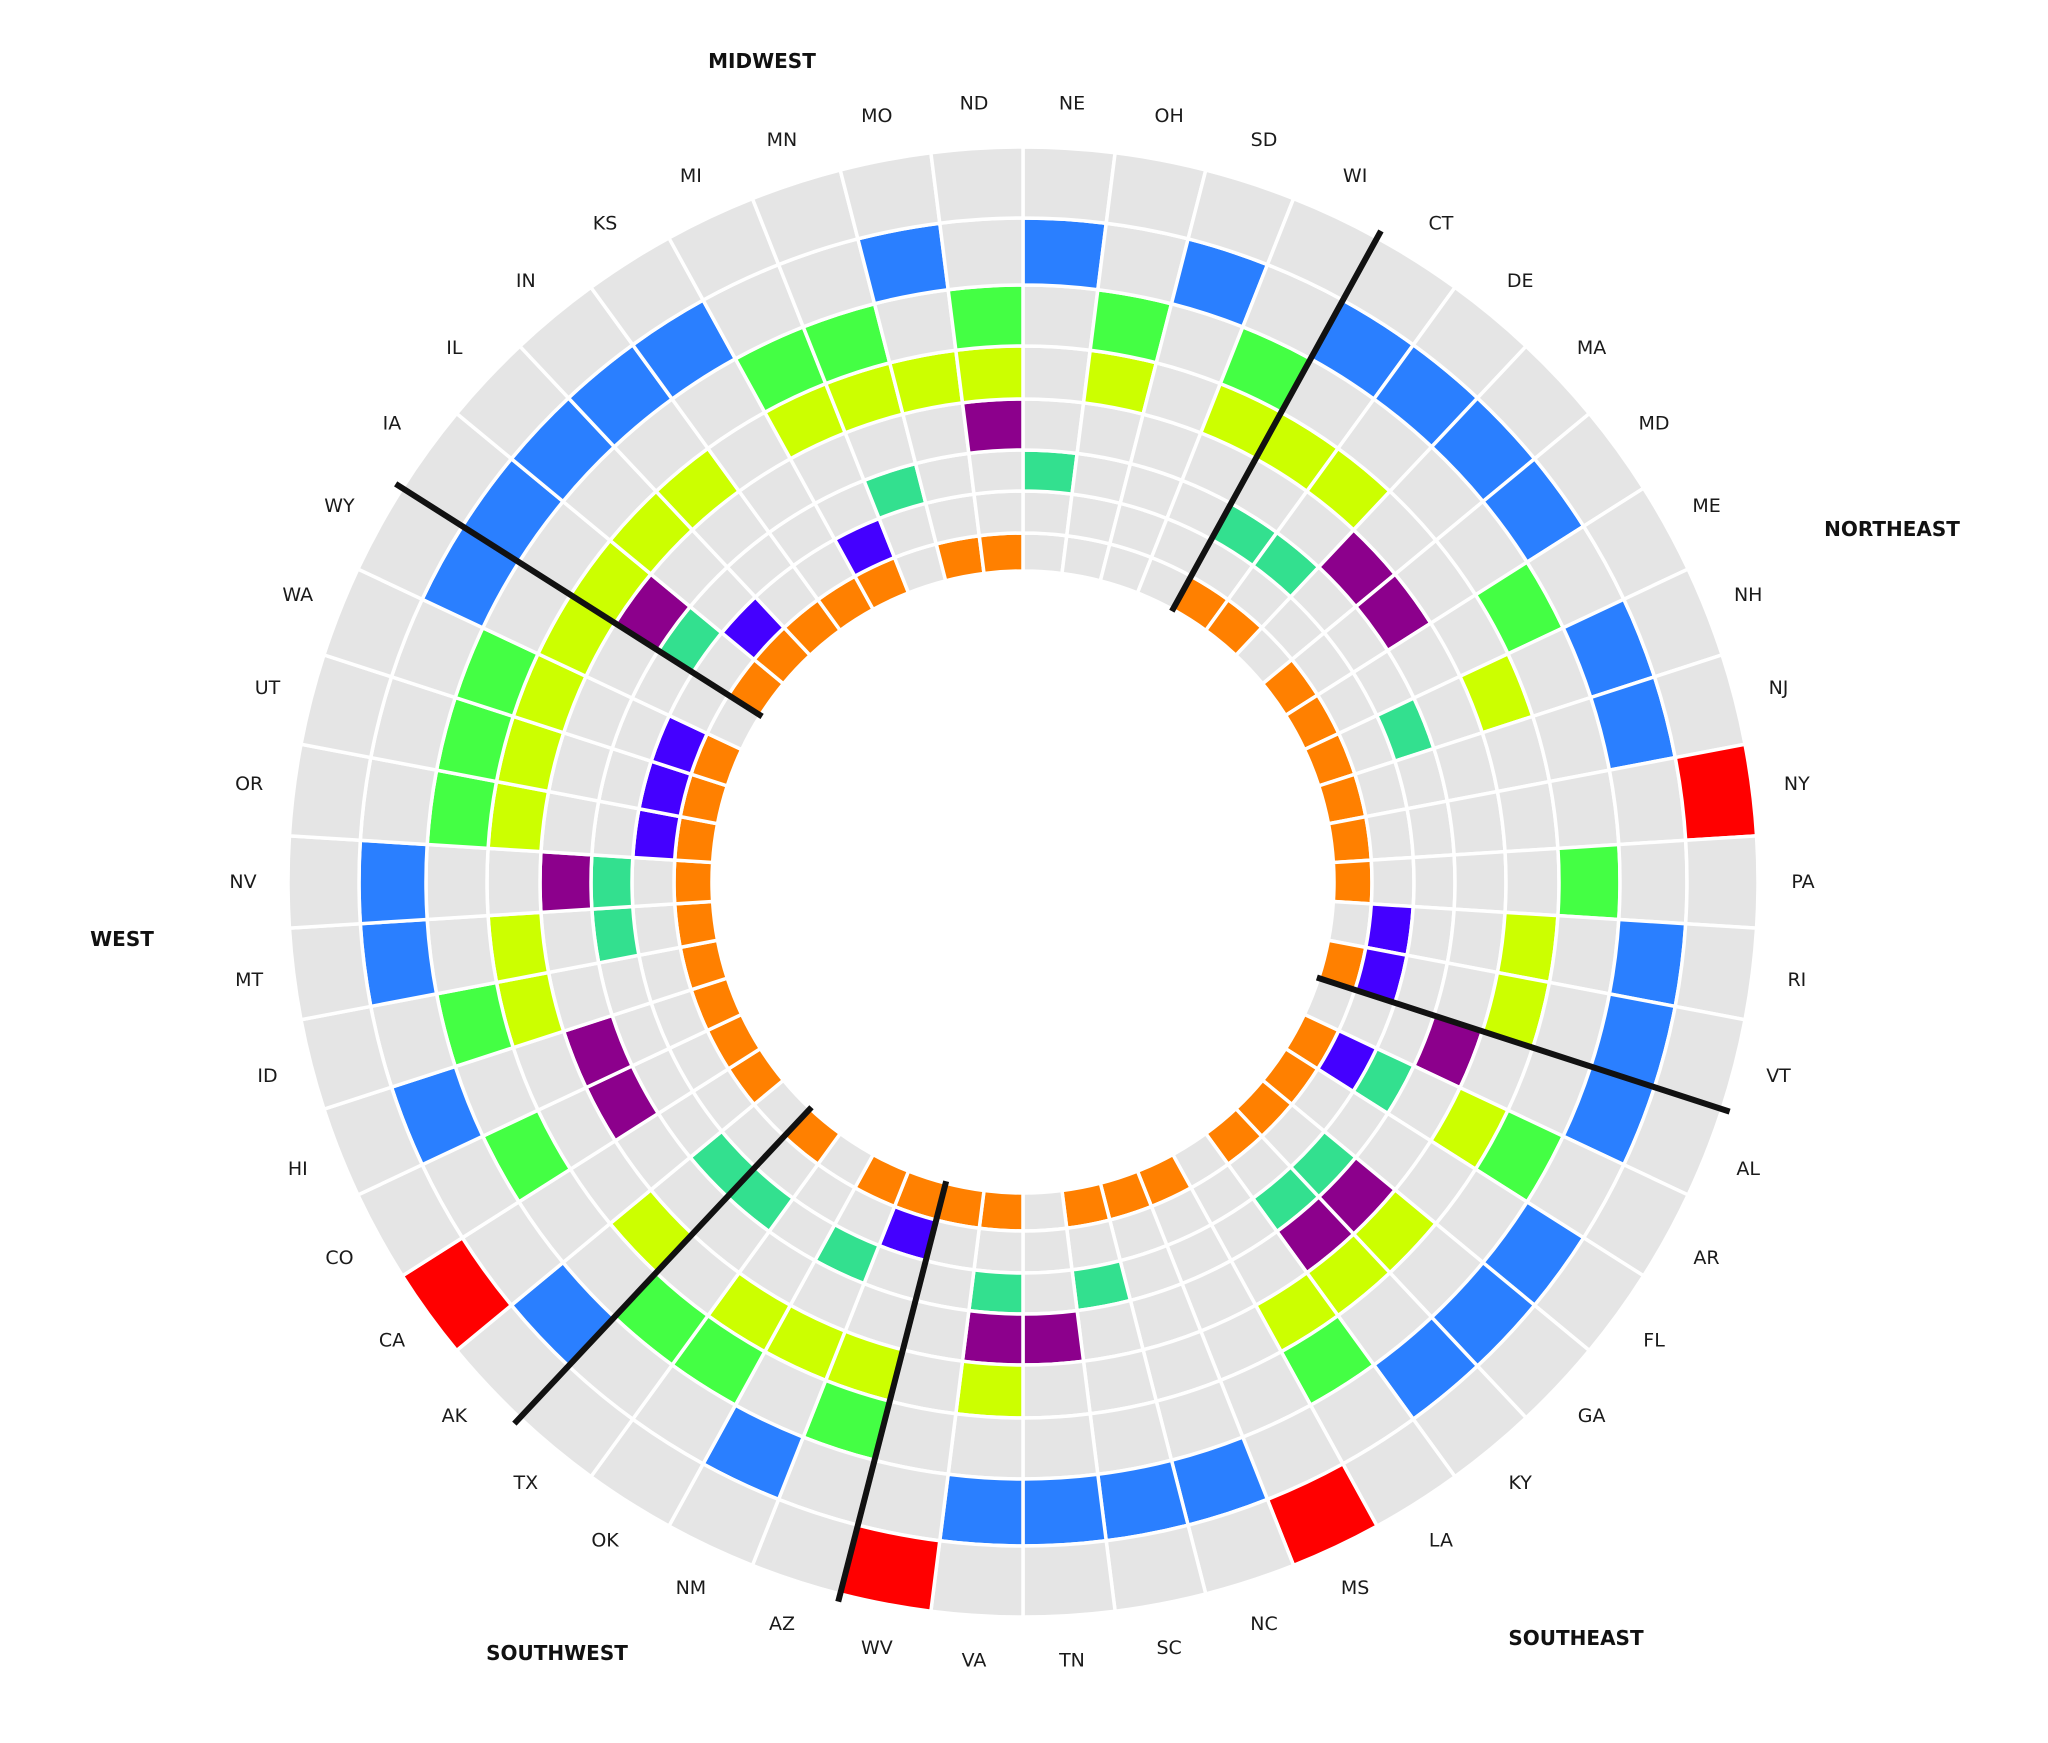 The width and height of the screenshot is (2048, 1743). What do you see at coordinates (1802, 882) in the screenshot?
I see `state-label-pa: PA` at bounding box center [1802, 882].